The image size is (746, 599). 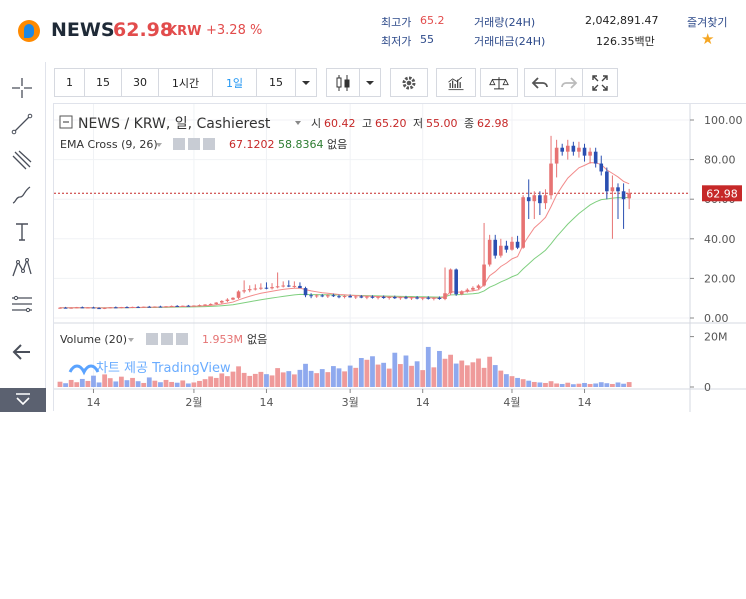 I want to click on coin-symbol: NEWS, so click(x=83, y=30).